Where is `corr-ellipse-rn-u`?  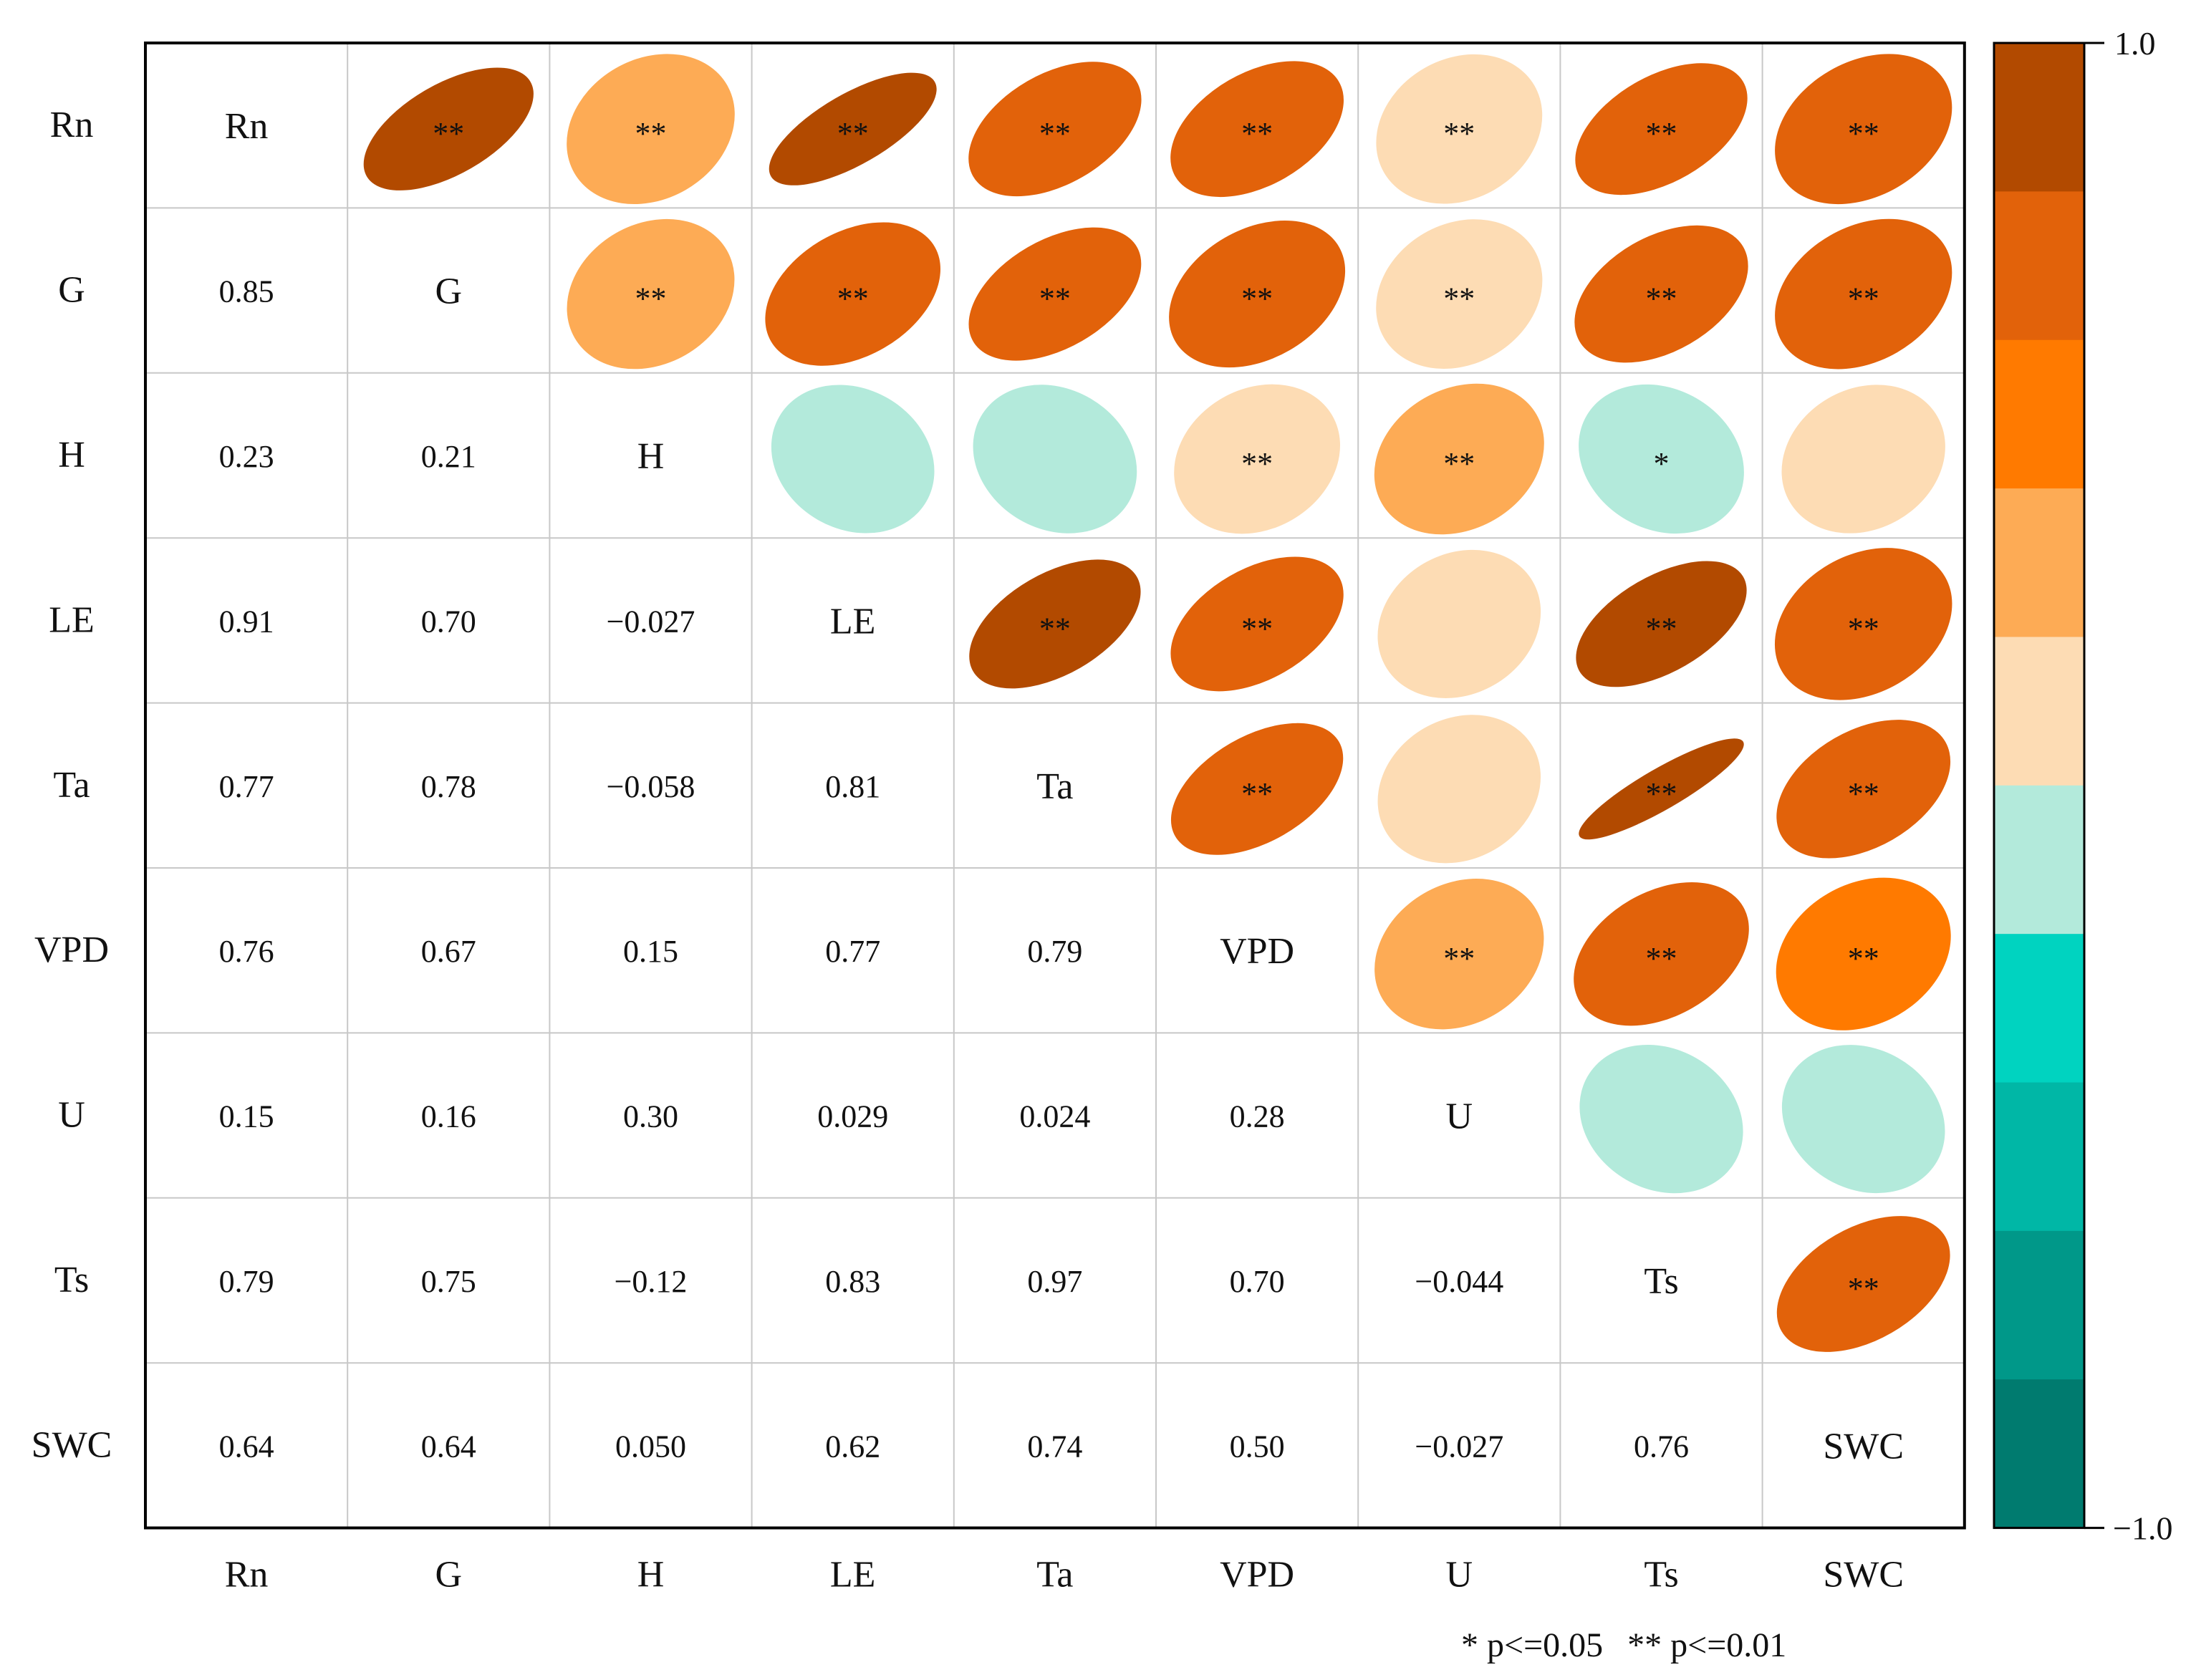 corr-ellipse-rn-u is located at coordinates (1459, 129).